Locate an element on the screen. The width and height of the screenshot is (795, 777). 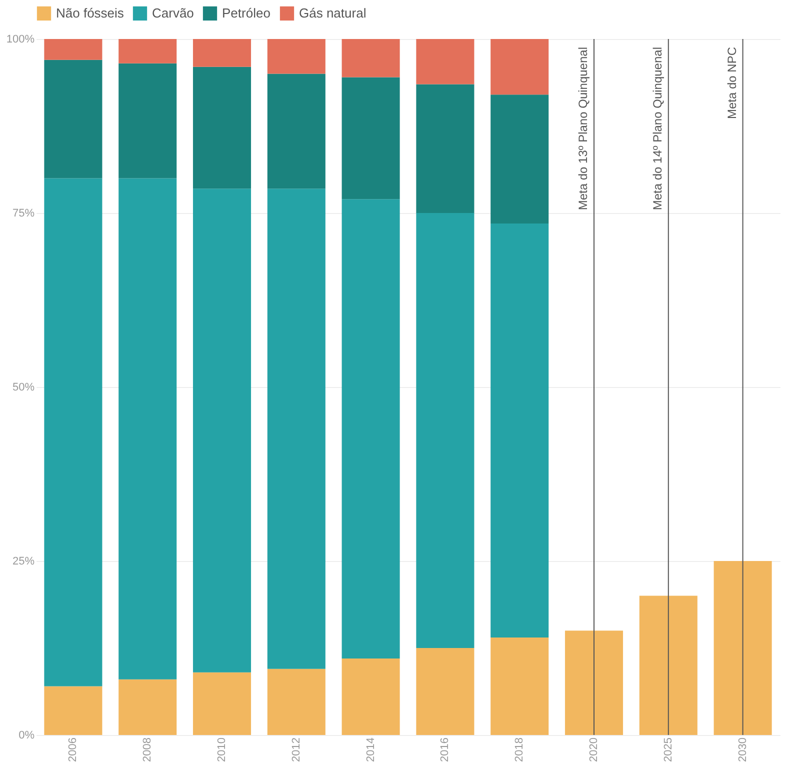
x-tick-label: 2014 is located at coordinates (370, 750).